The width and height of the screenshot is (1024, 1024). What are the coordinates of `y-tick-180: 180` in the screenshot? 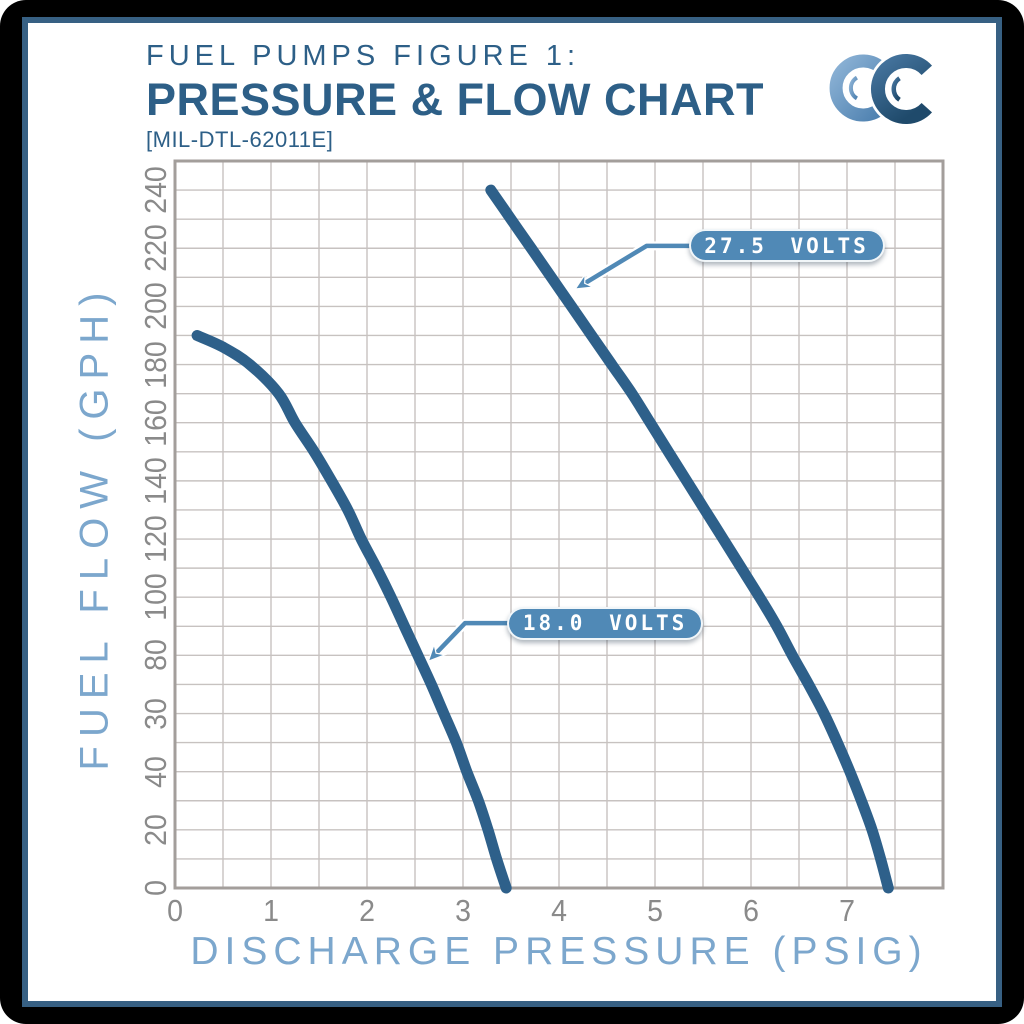 It's located at (155, 364).